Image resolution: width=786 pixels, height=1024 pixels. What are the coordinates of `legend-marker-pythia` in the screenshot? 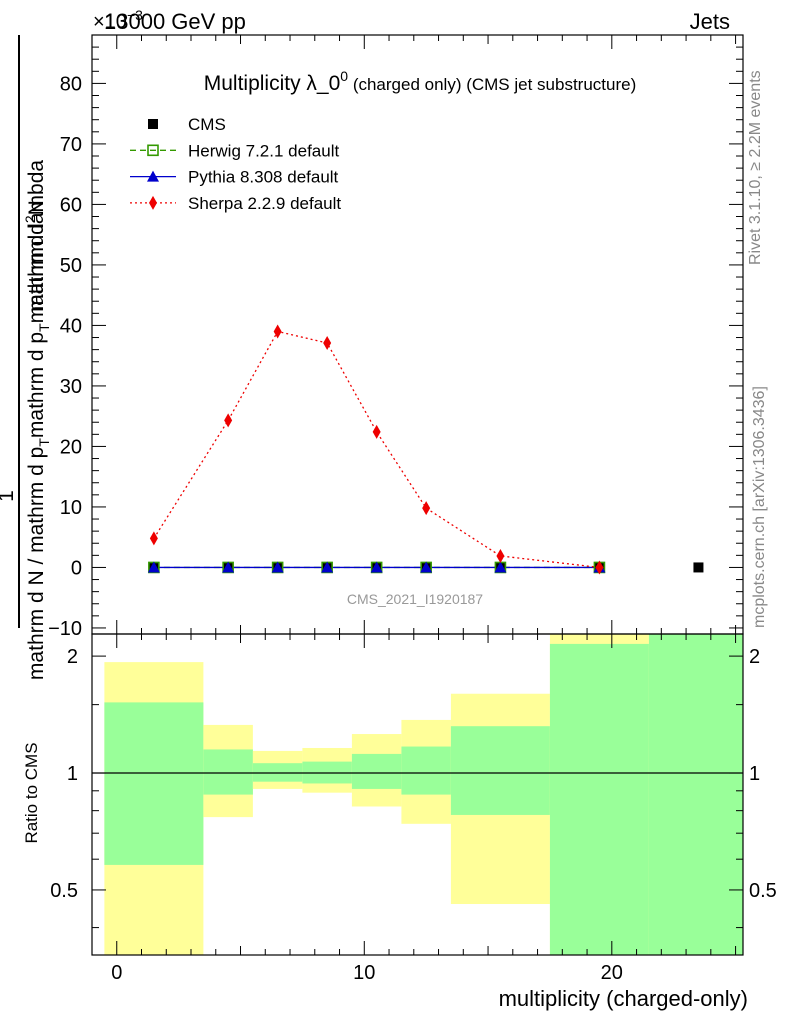 It's located at (153, 176).